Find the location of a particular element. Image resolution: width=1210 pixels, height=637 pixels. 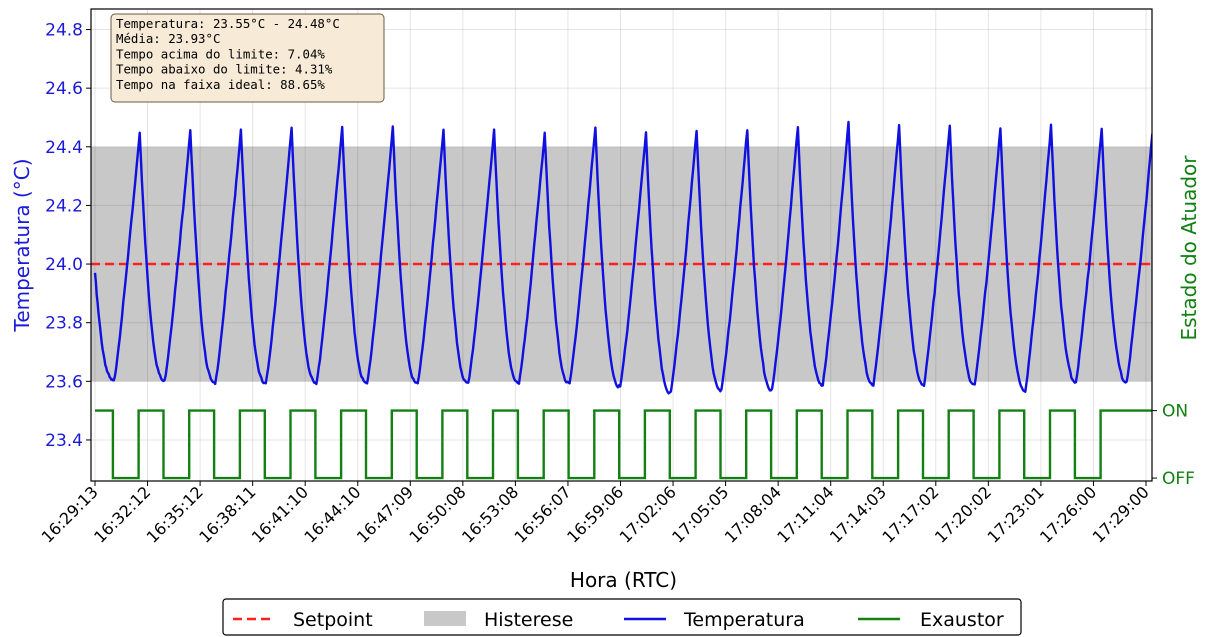

legend: Setpoint Histerese Temperatura Exaustor is located at coordinates (622, 617).